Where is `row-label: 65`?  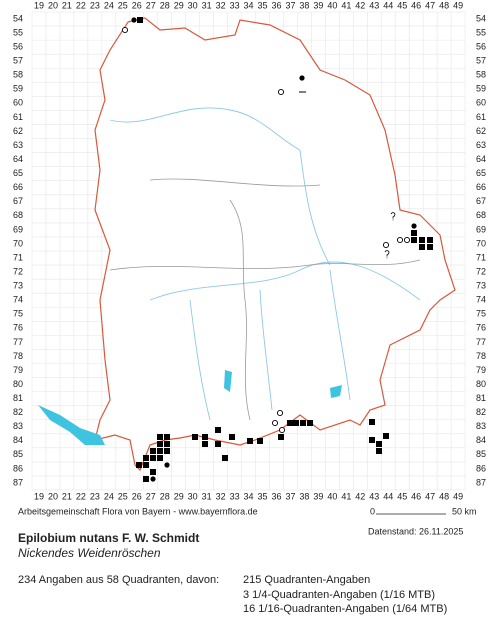 row-label: 65 is located at coordinates (18, 173).